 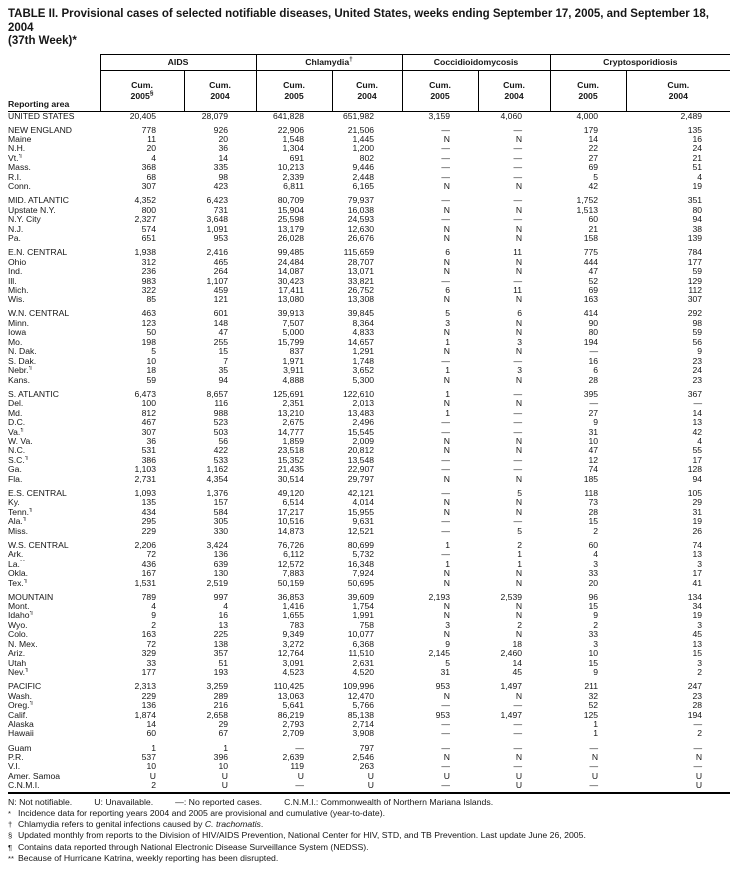 What do you see at coordinates (291, 281) in the screenshot?
I see `value-cell: 30,423` at bounding box center [291, 281].